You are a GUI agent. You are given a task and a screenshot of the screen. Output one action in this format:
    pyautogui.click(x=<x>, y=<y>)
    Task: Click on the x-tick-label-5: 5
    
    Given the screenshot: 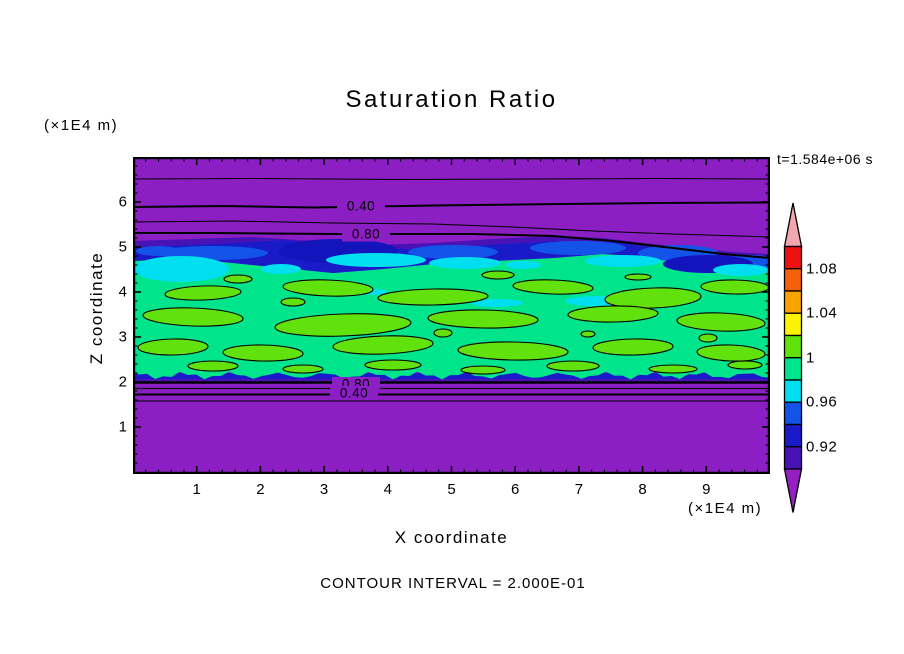 What is the action you would take?
    pyautogui.click(x=451, y=489)
    